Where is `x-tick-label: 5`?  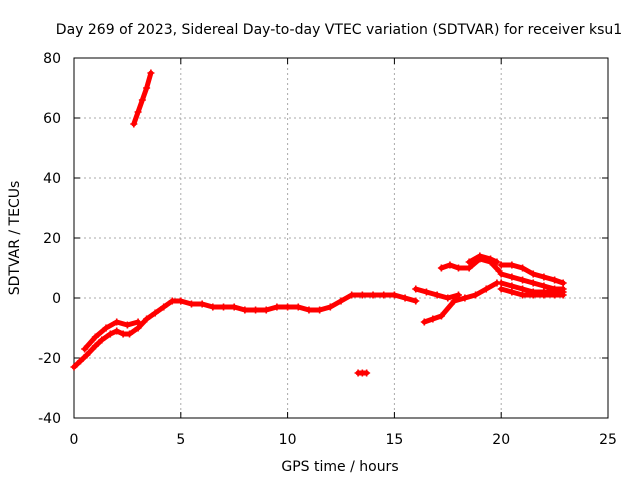
x-tick-label: 5 is located at coordinates (180, 440).